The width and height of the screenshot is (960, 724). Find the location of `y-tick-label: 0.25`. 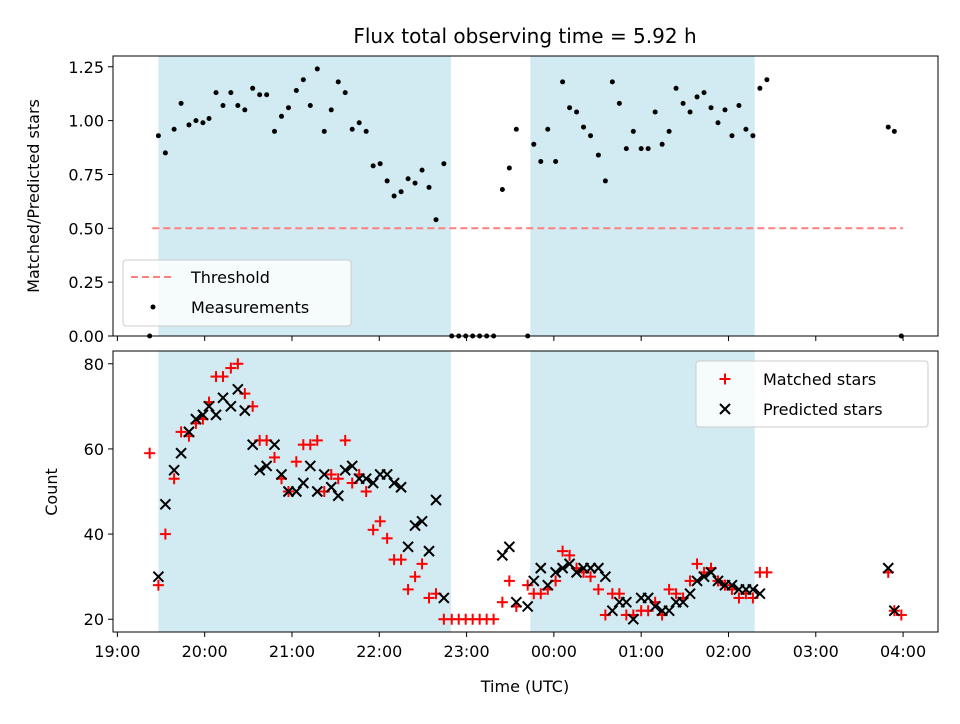

y-tick-label: 0.25 is located at coordinates (86, 282).